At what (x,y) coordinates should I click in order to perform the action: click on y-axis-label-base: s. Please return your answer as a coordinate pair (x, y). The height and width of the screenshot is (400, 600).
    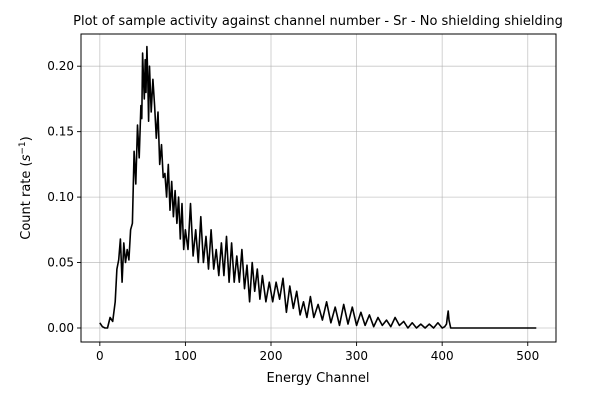
    Looking at the image, I should click on (26, 157).